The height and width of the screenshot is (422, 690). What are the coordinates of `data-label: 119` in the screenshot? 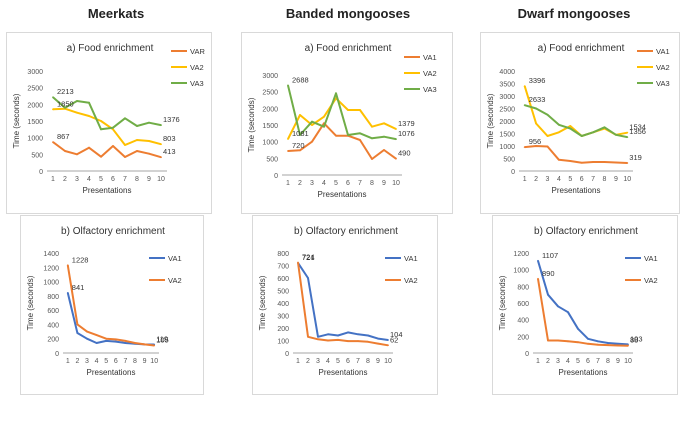 It's located at (162, 339).